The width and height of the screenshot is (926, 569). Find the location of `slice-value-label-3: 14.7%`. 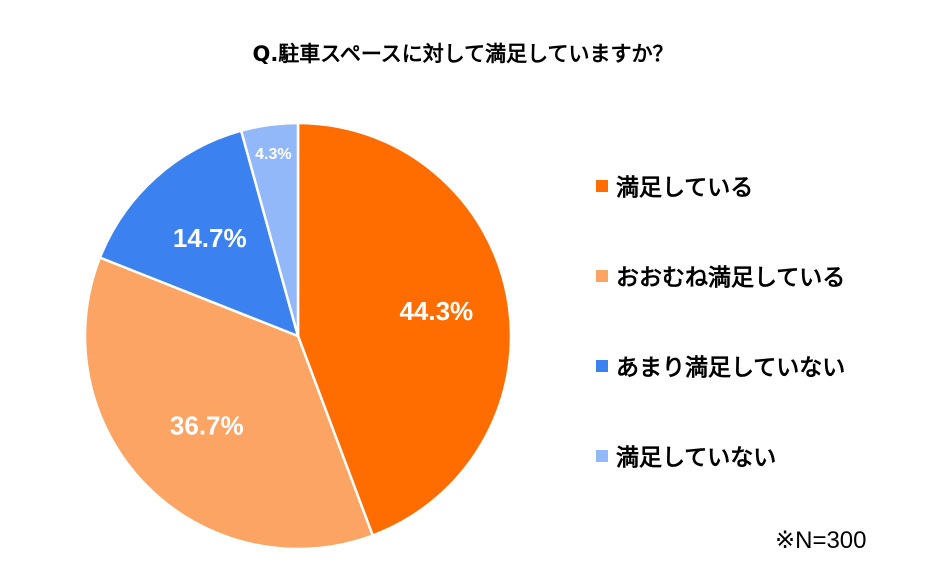

slice-value-label-3: 14.7% is located at coordinates (210, 238).